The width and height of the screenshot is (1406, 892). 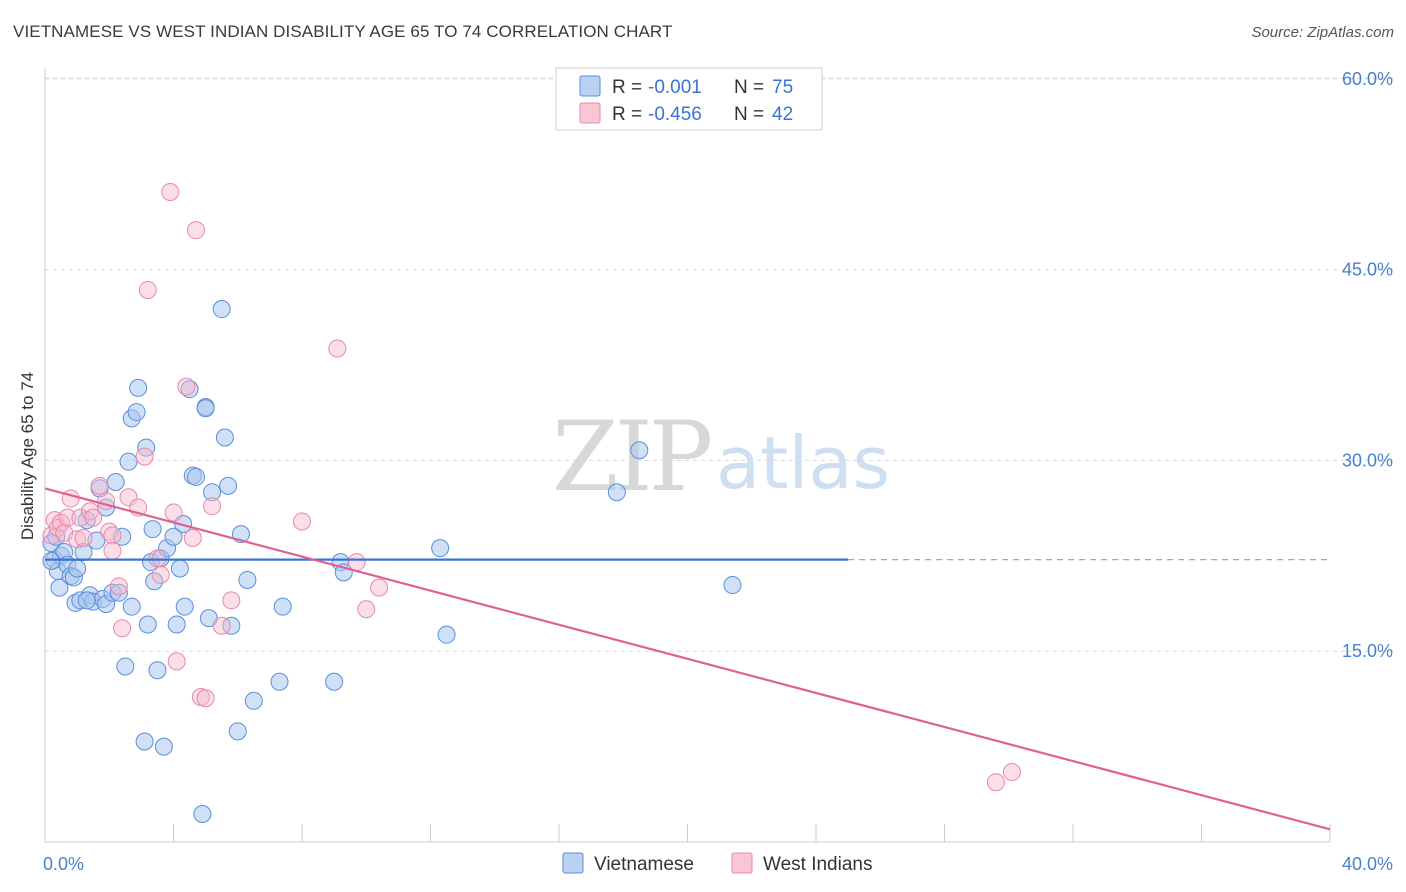 What do you see at coordinates (1367, 460) in the screenshot?
I see `y-tick-label-30: 30.0%` at bounding box center [1367, 460].